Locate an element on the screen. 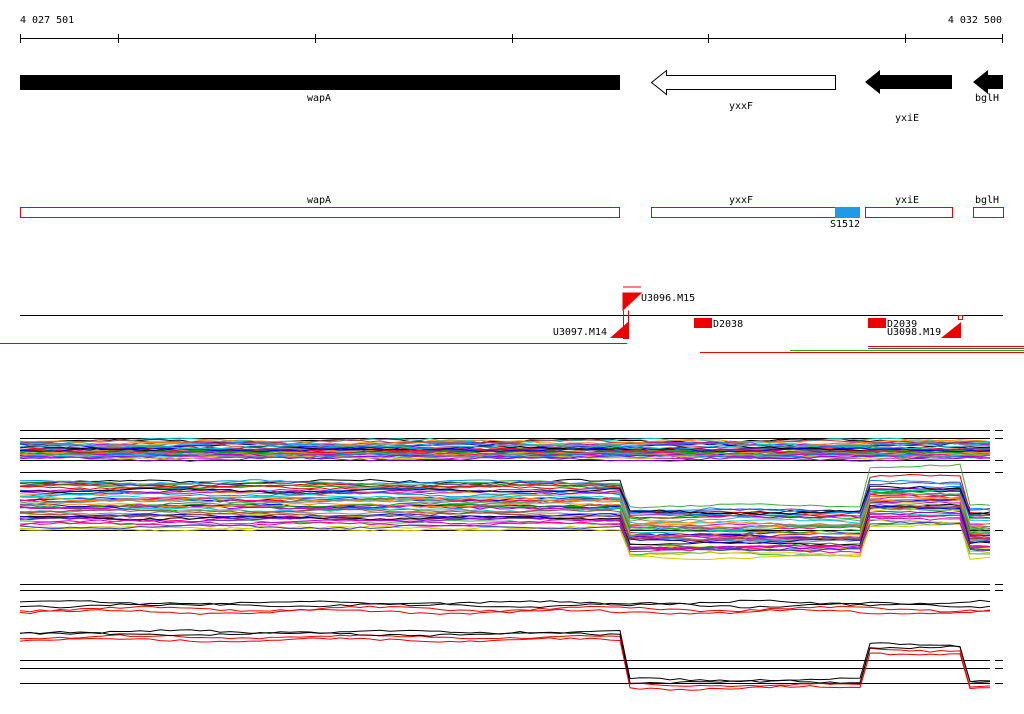 The width and height of the screenshot is (1024, 714). gene-track: wapA yxxF yxiE bglH is located at coordinates (511, 96).